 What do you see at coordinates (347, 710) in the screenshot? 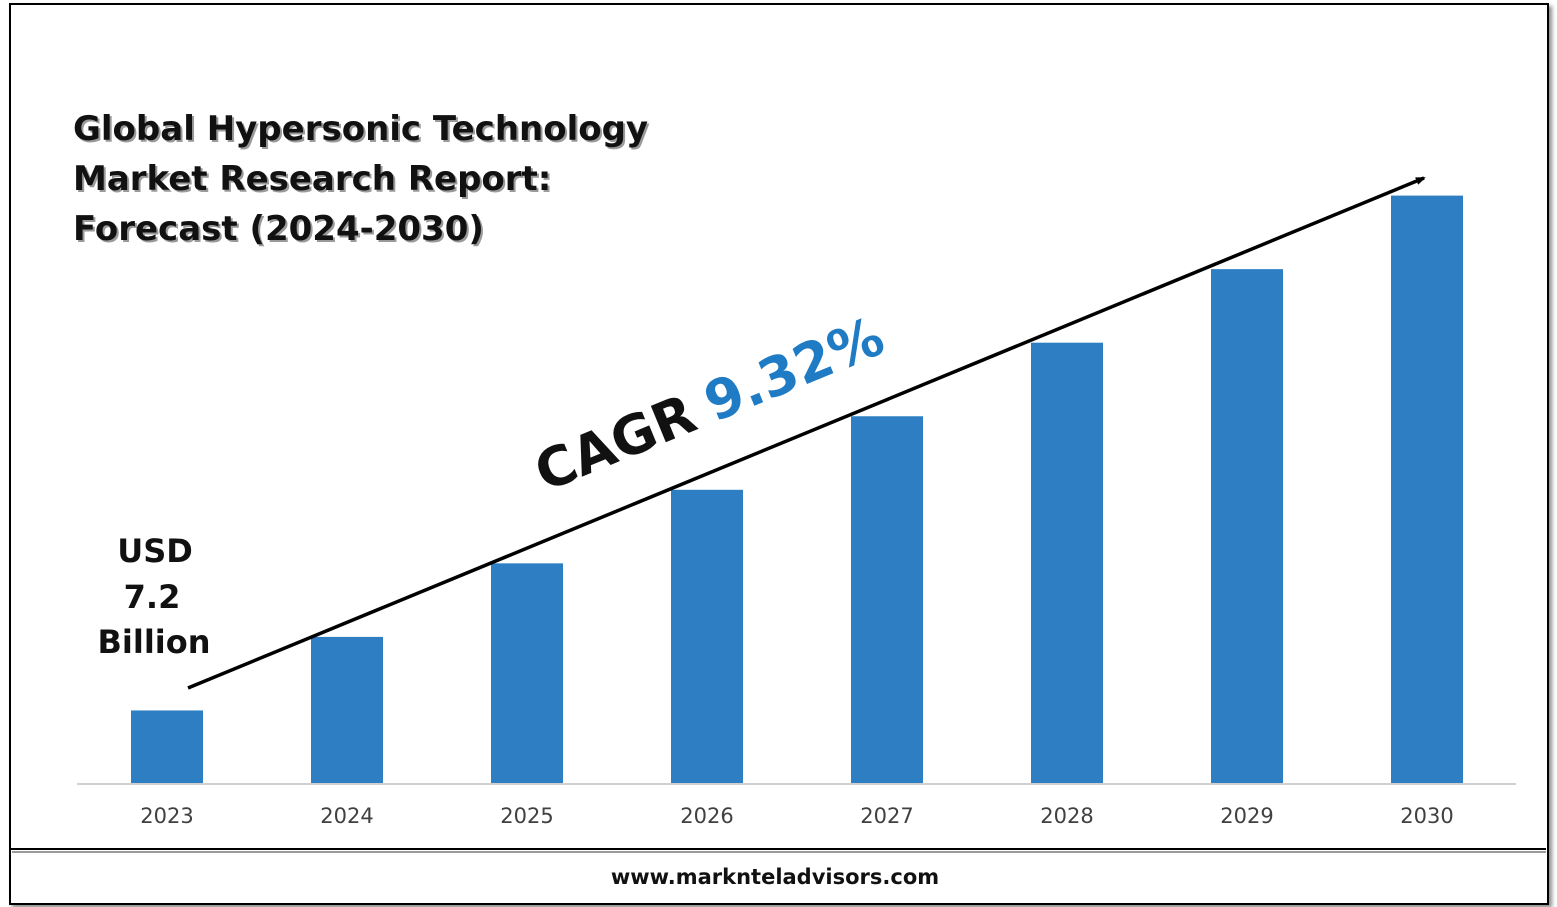
I see `bar-2024` at bounding box center [347, 710].